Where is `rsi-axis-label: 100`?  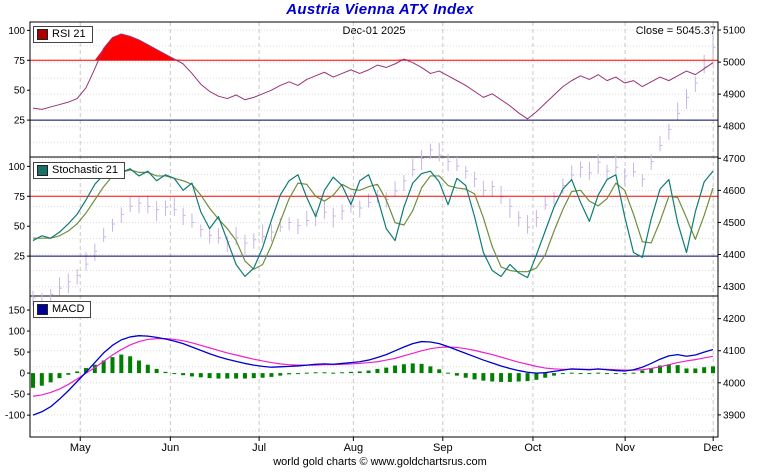 rsi-axis-label: 100 is located at coordinates (16, 31).